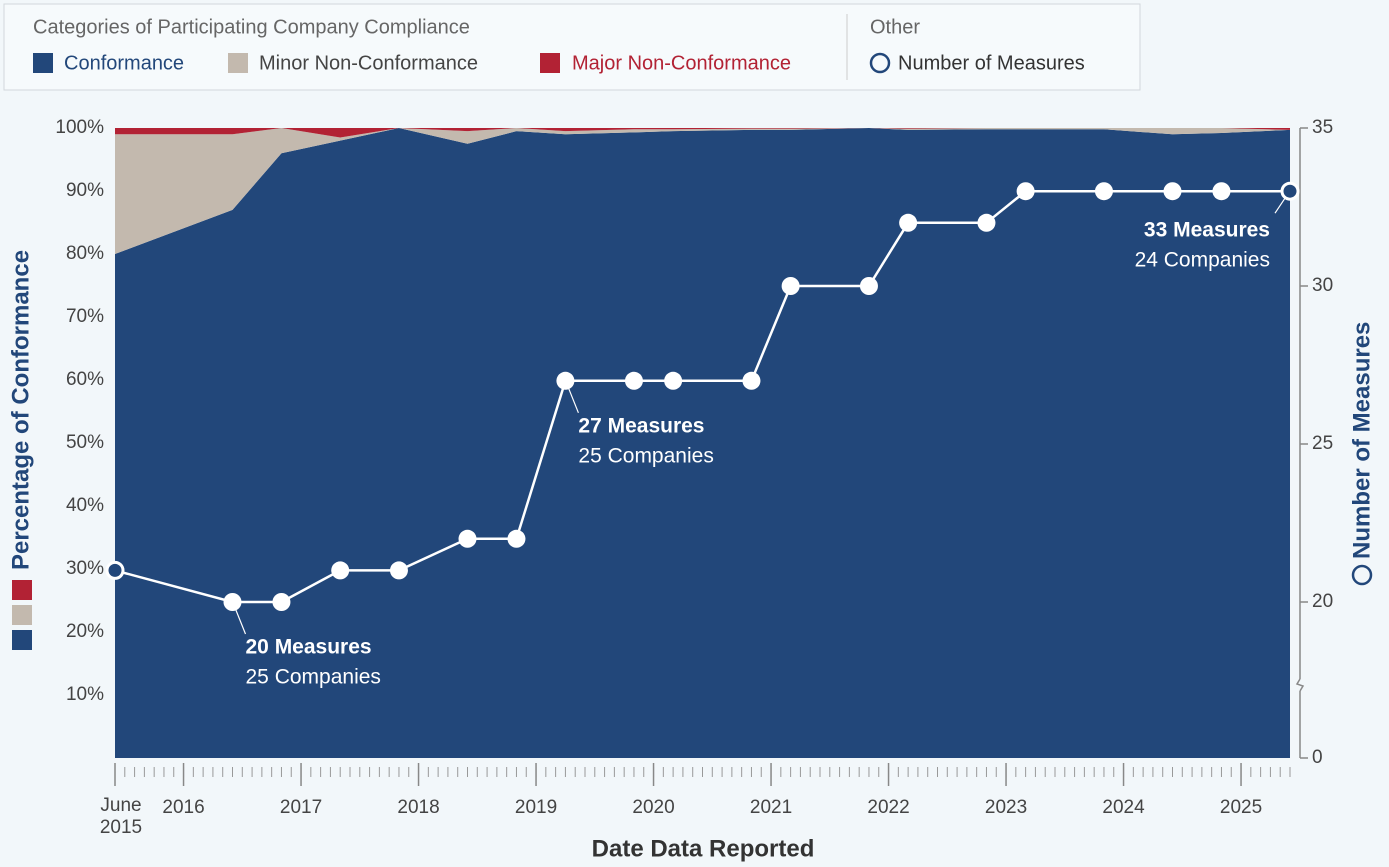 The width and height of the screenshot is (1389, 867). I want to click on y2-label-icon, so click(1362, 575).